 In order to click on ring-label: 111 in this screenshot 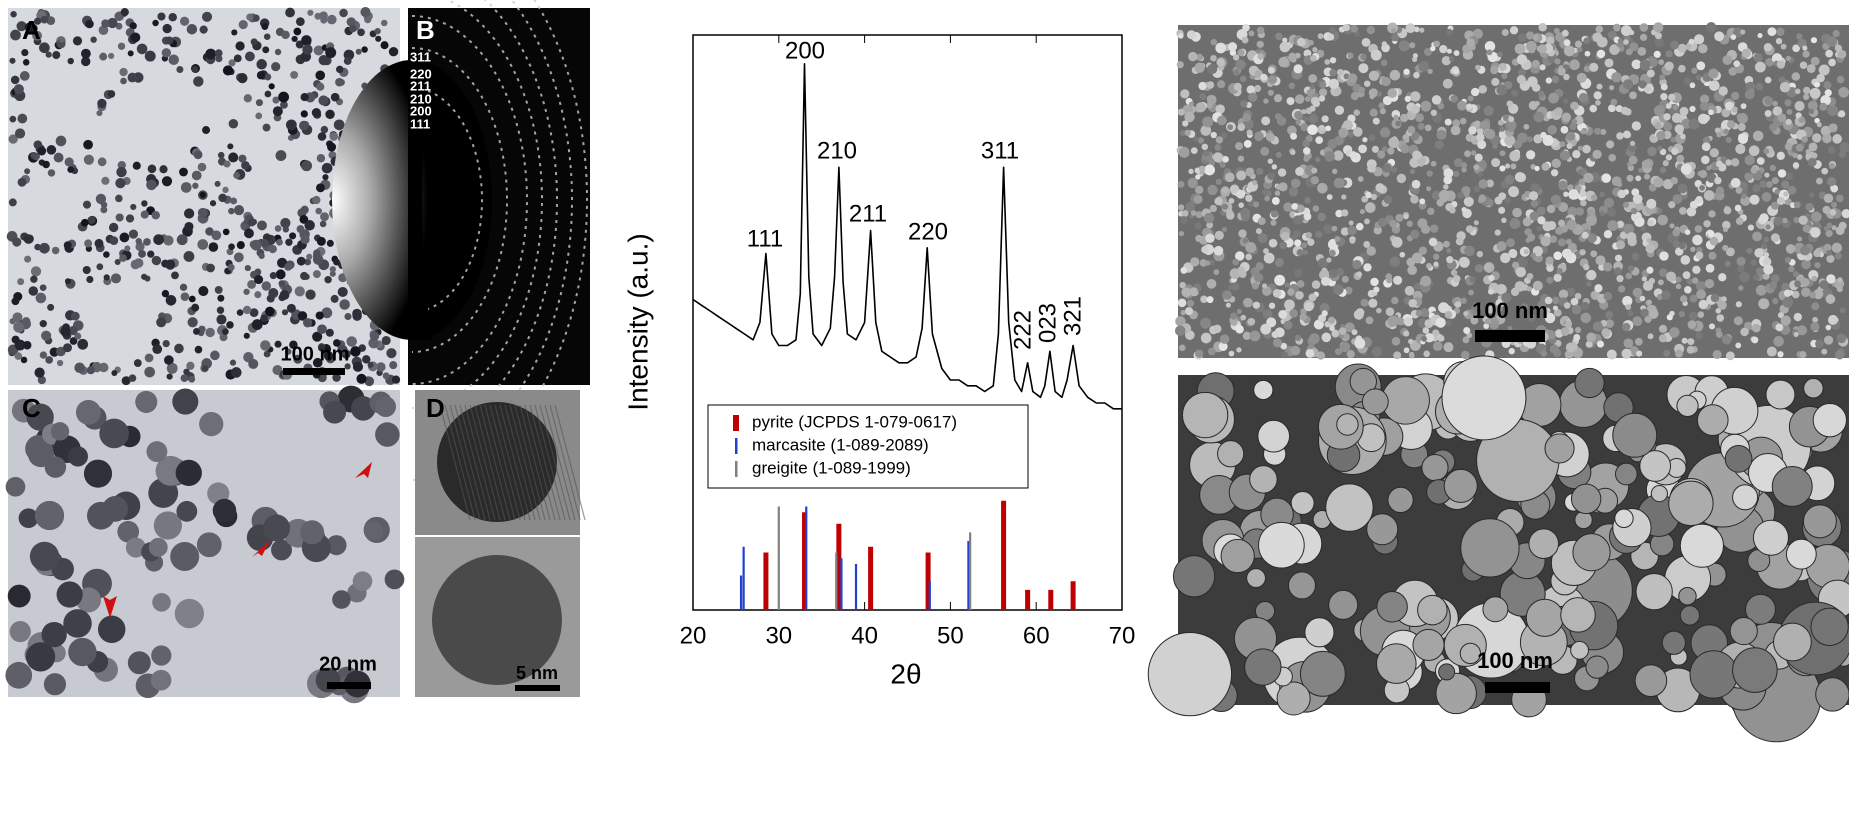, I will do `click(420, 123)`.